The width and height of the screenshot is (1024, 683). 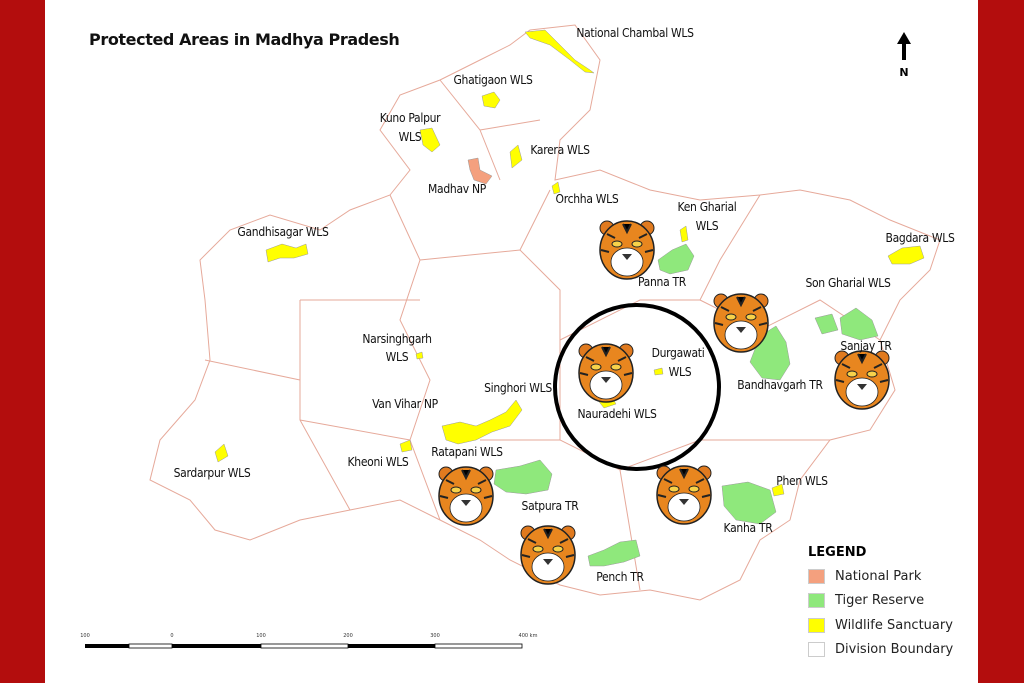 What do you see at coordinates (528, 636) in the screenshot?
I see `scale-tick: 400 km` at bounding box center [528, 636].